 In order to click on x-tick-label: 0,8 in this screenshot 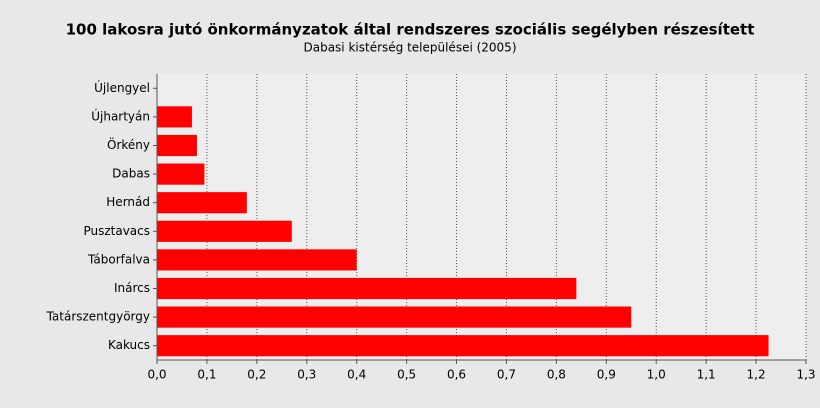, I will do `click(556, 375)`.